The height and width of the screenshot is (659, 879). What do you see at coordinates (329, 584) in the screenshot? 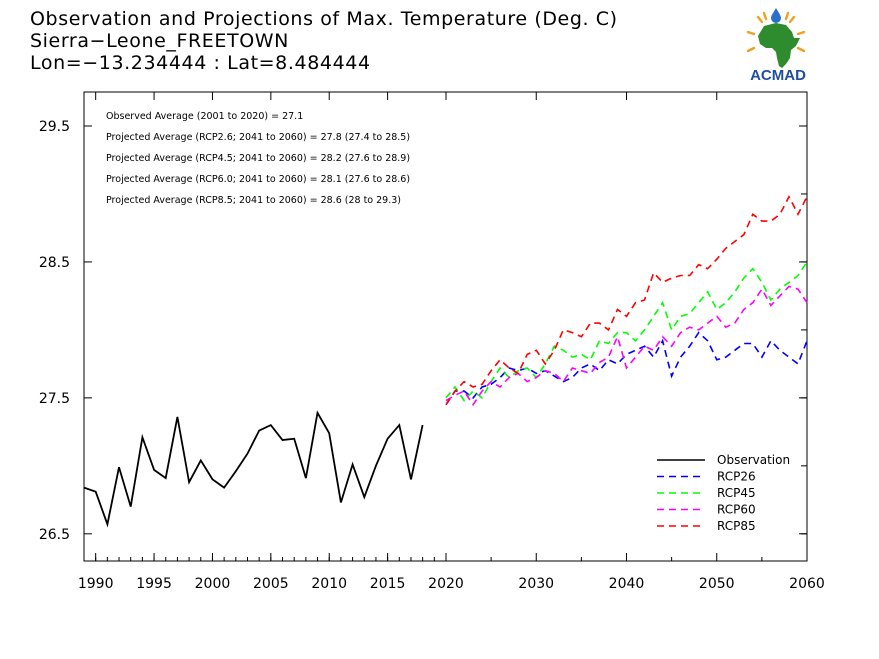
I see `x-tick-label: 2010` at bounding box center [329, 584].